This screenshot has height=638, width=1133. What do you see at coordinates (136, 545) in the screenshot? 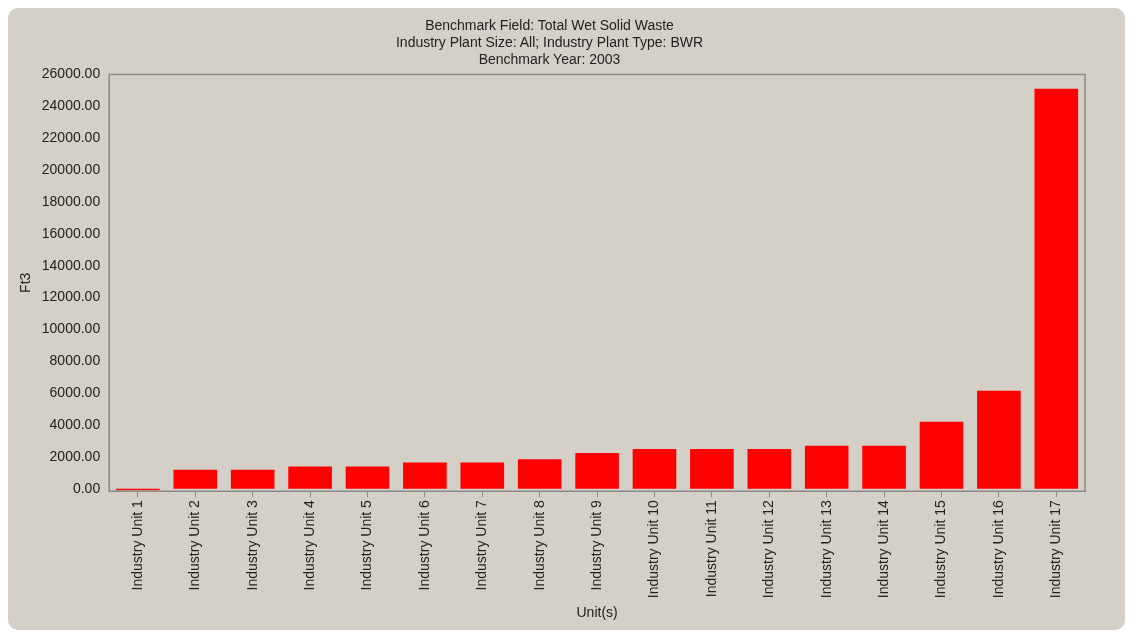
I see `x-tick-label: Industry Unit 1` at bounding box center [136, 545].